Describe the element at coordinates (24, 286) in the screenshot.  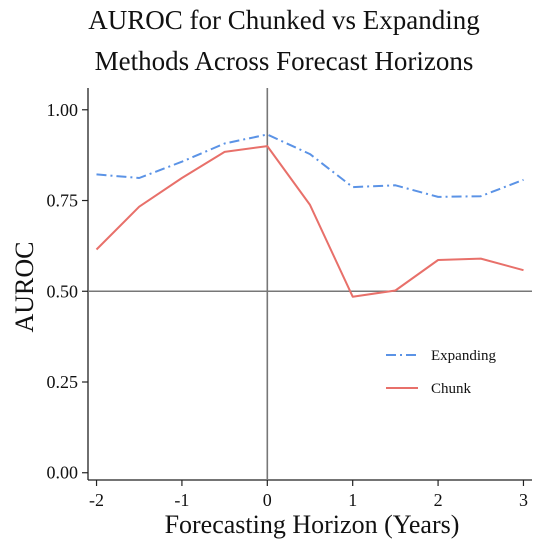
I see `y-axis-label: AUROC` at that location.